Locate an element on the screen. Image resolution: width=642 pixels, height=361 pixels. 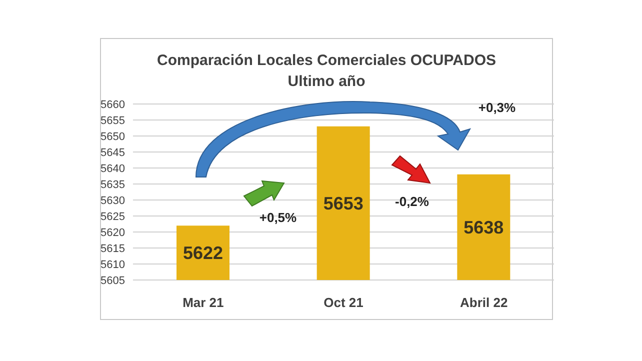
y-tick-label: 5605 is located at coordinates (112, 280).